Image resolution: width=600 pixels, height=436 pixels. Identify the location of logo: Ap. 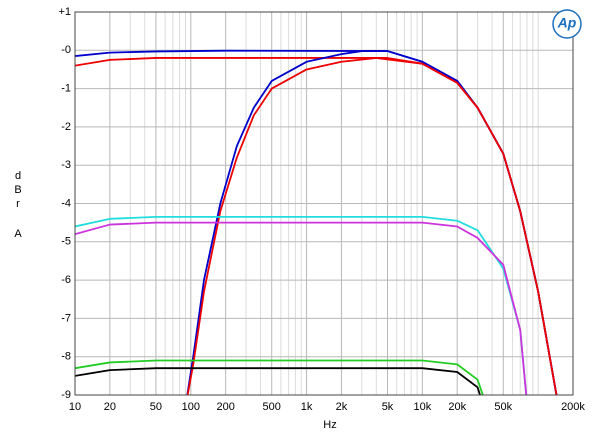
(567, 23).